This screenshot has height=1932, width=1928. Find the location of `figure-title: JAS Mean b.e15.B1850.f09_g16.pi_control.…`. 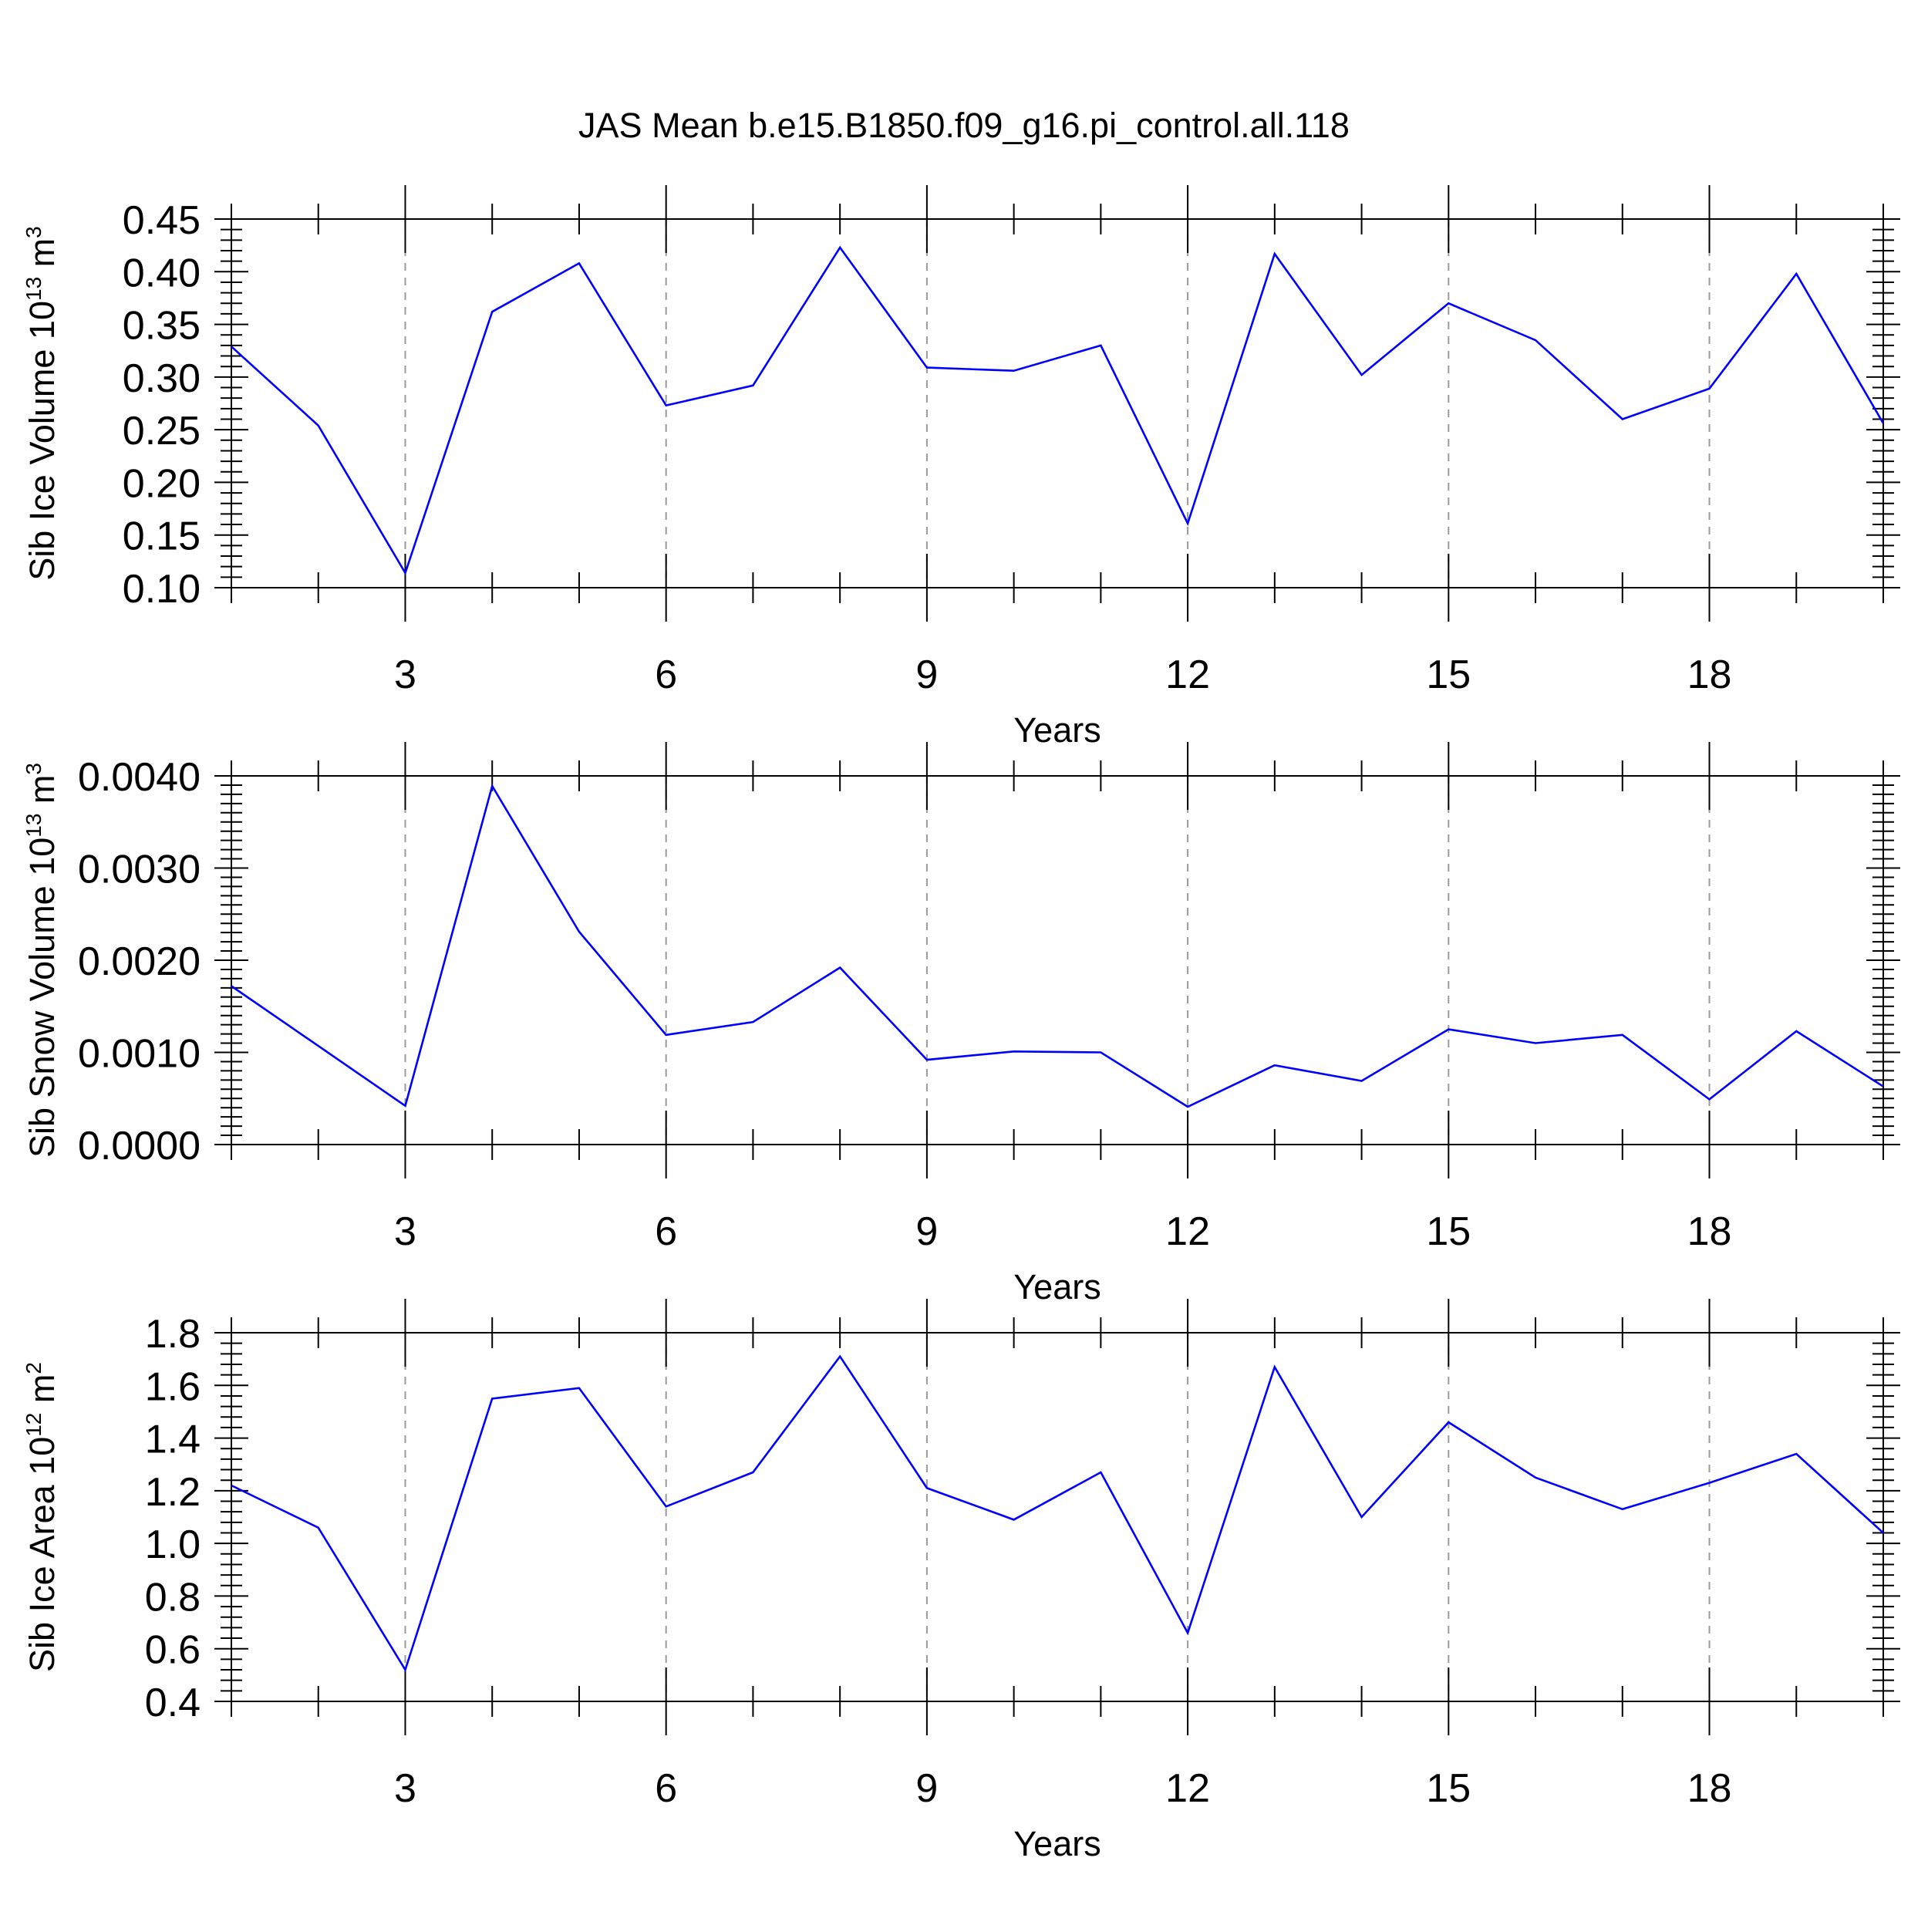

figure-title: JAS Mean b.e15.B1850.f09_g16.pi_control.… is located at coordinates (964, 125).